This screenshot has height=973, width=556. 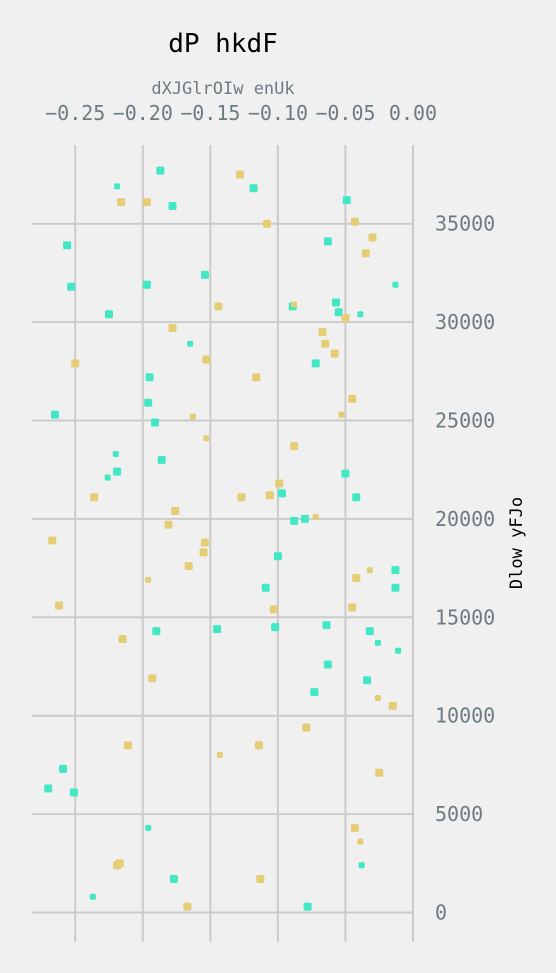 What do you see at coordinates (223, 44) in the screenshot?
I see `chart-title: dP hkdF` at bounding box center [223, 44].